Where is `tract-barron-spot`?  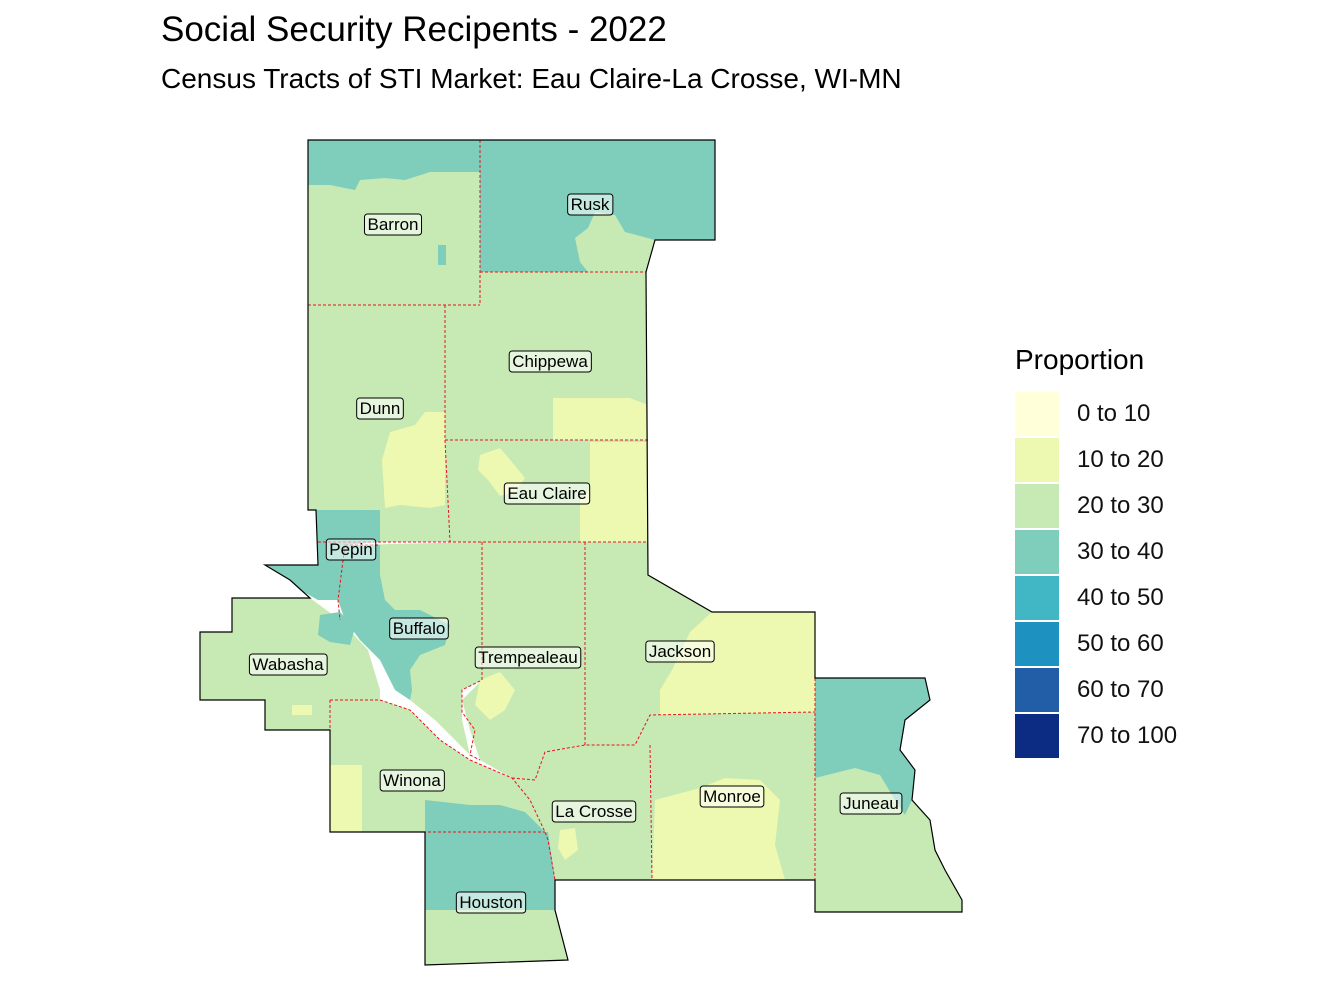
tract-barron-spot is located at coordinates (442, 255).